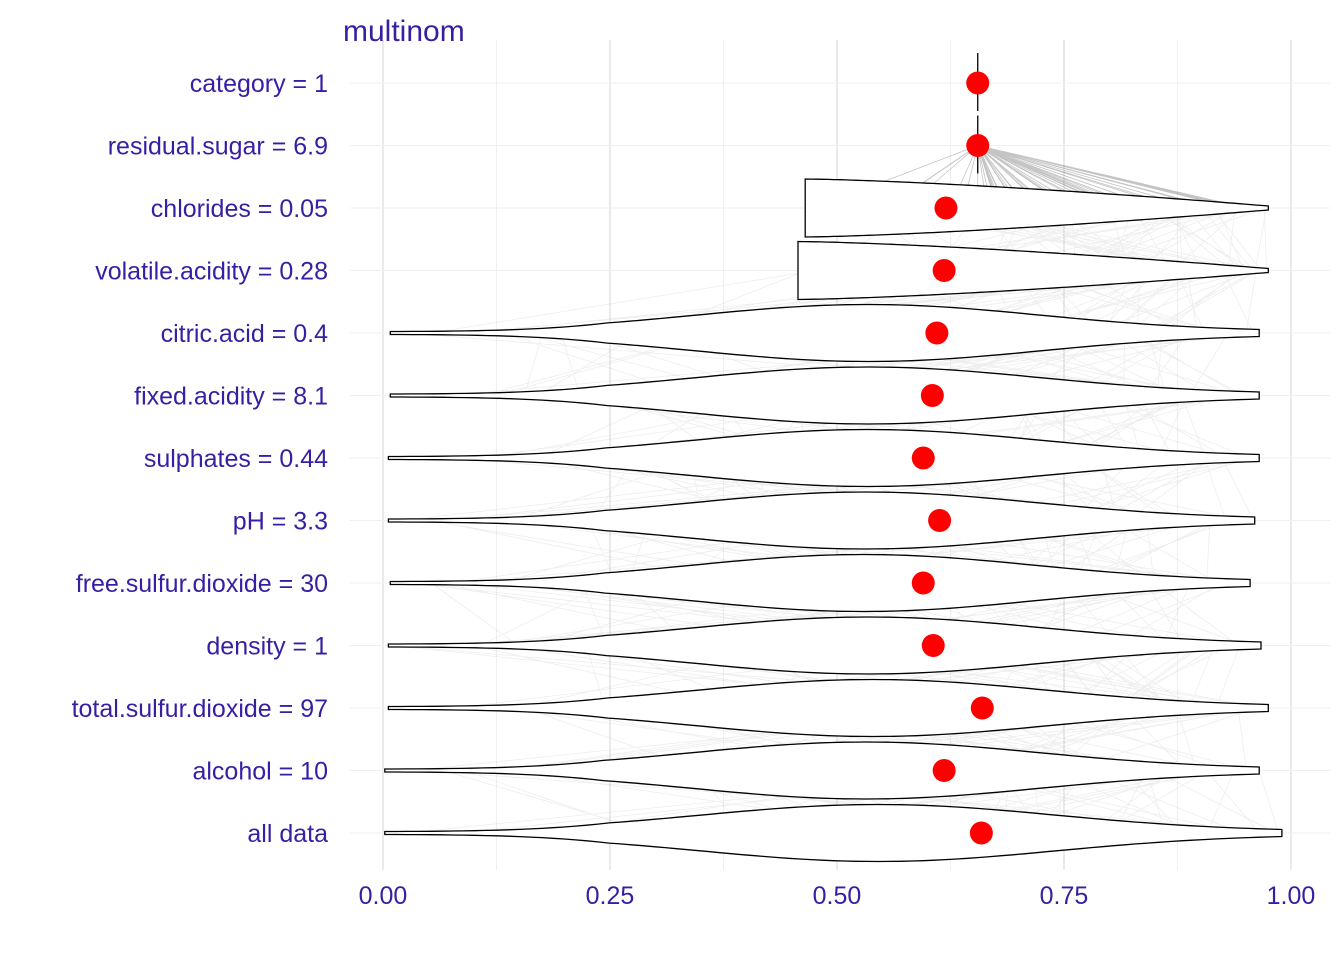 The image size is (1344, 960). Describe the element at coordinates (287, 834) in the screenshot. I see `y-axis-label: all data` at that location.